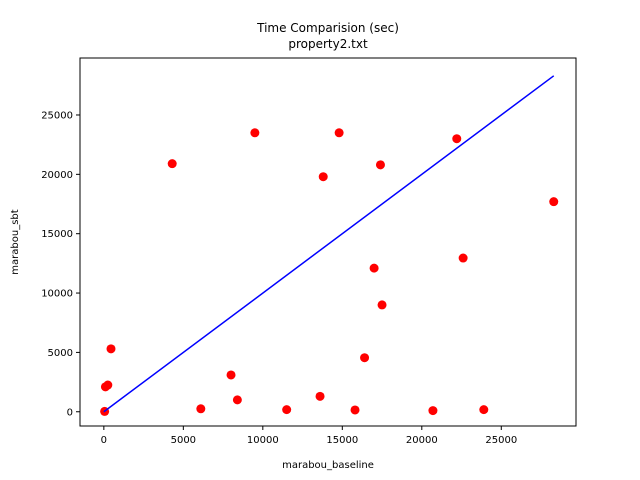 This screenshot has height=480, width=640. What do you see at coordinates (328, 44) in the screenshot?
I see `chart-subtitle: property2.txt` at bounding box center [328, 44].